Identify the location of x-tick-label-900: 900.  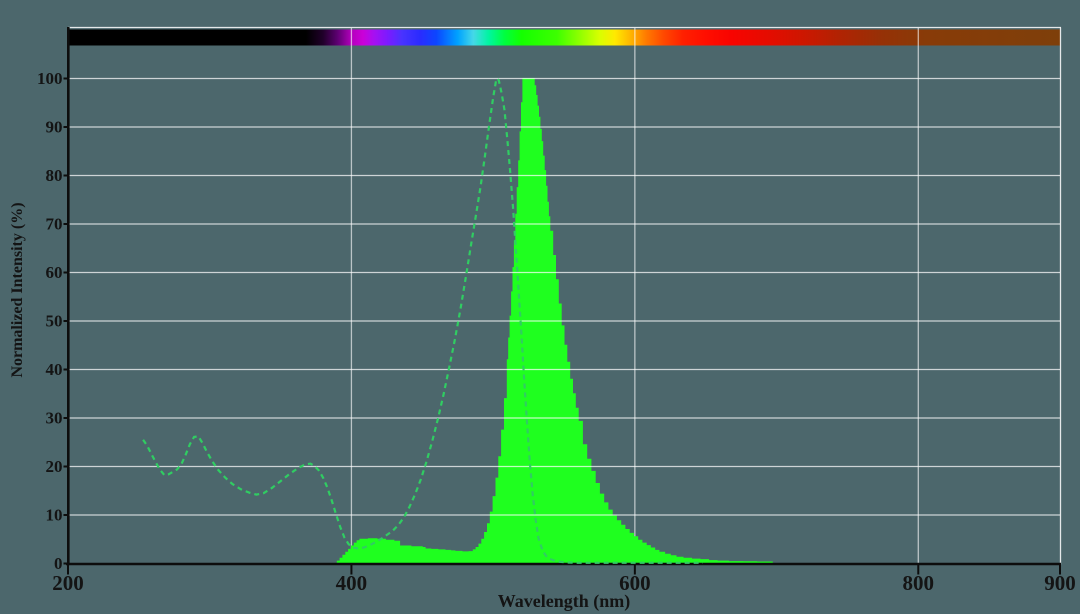
(1060, 583).